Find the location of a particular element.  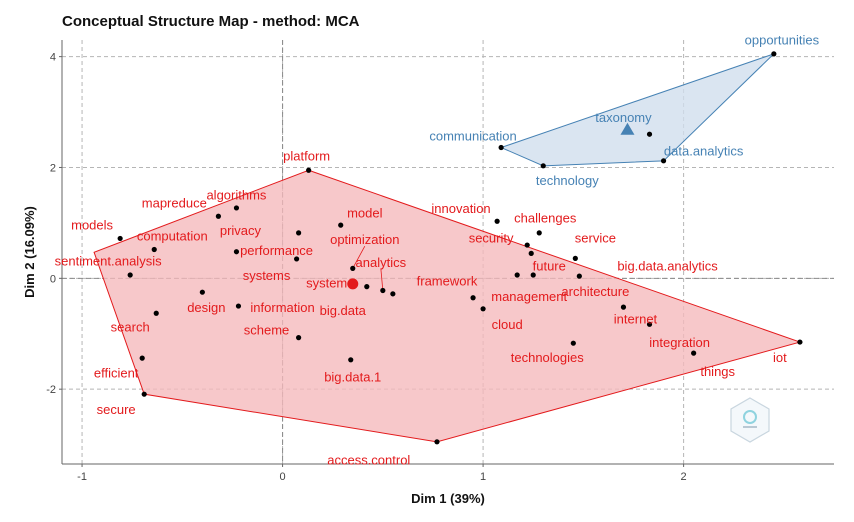

point-sentiment.analysis is located at coordinates (130, 275).